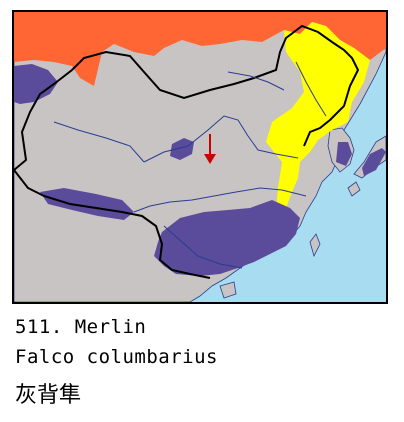  What do you see at coordinates (81, 327) in the screenshot?
I see `species-number-label: 511. Merlin` at bounding box center [81, 327].